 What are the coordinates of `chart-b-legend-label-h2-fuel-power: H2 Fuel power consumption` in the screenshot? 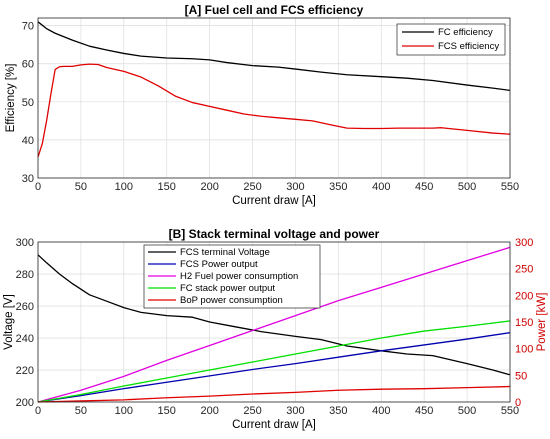 It's located at (239, 276).